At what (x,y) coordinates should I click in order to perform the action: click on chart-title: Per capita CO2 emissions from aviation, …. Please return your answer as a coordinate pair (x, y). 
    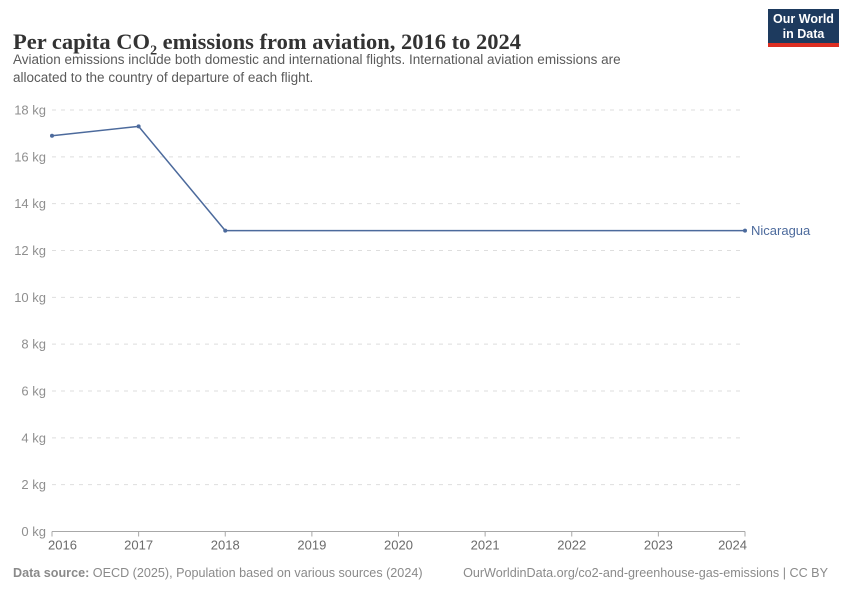
    Looking at the image, I should click on (363, 43).